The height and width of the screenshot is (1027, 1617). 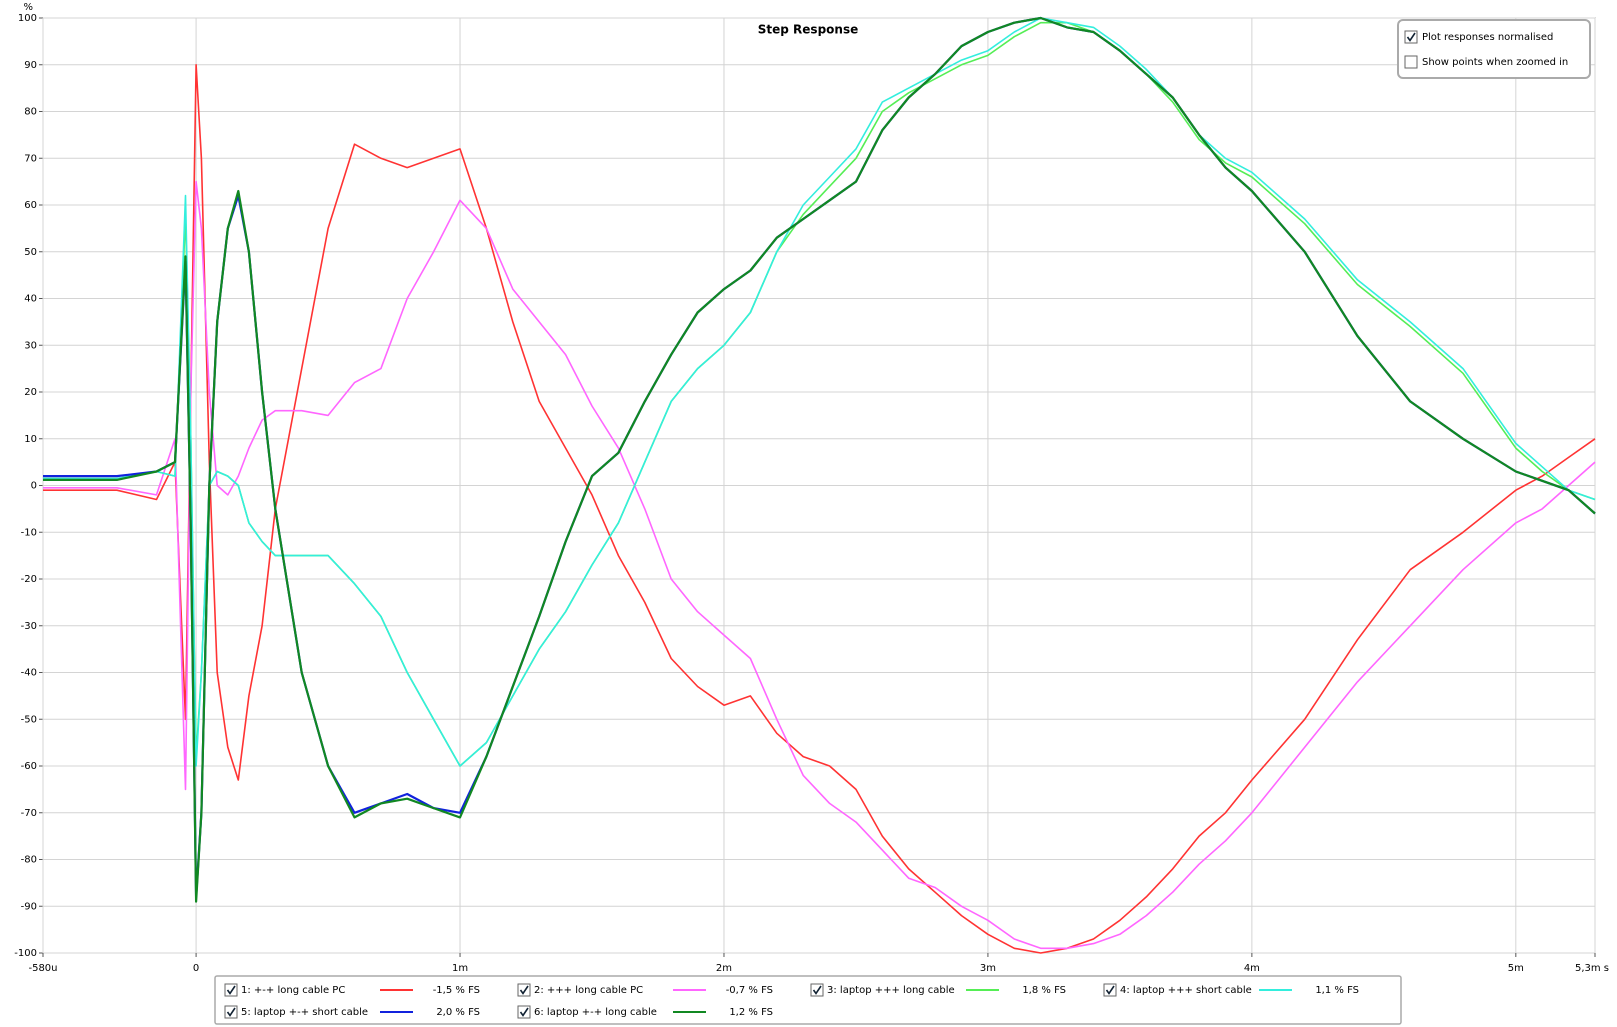 I want to click on y-tick-label: 30, so click(x=30, y=345).